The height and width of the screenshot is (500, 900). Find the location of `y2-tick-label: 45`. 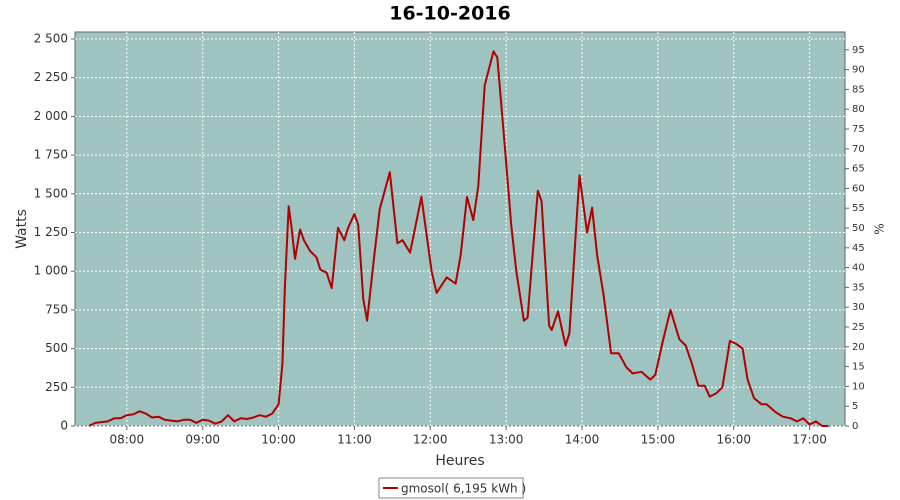

y2-tick-label: 45 is located at coordinates (858, 248).